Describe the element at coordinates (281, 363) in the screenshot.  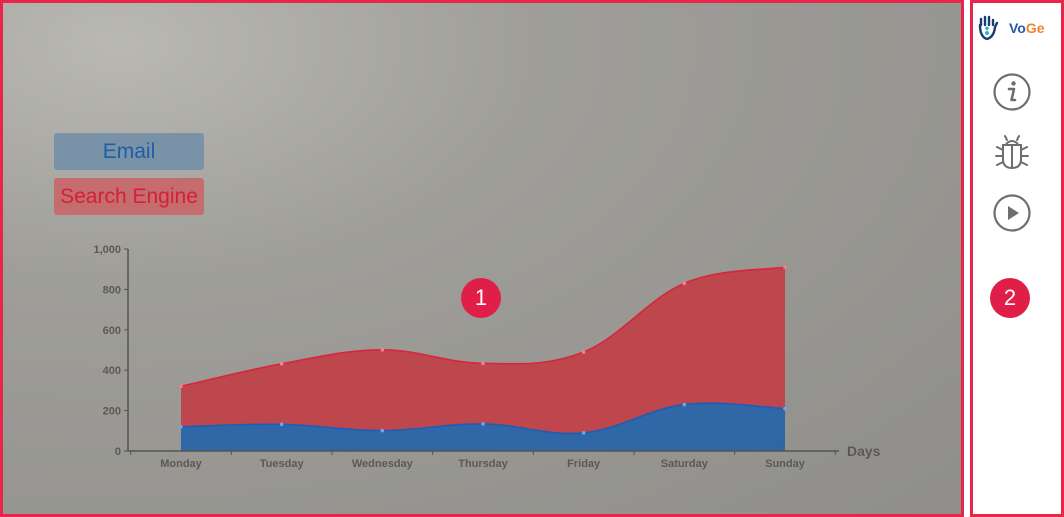
I see `search-engine-point-tuesday` at that location.